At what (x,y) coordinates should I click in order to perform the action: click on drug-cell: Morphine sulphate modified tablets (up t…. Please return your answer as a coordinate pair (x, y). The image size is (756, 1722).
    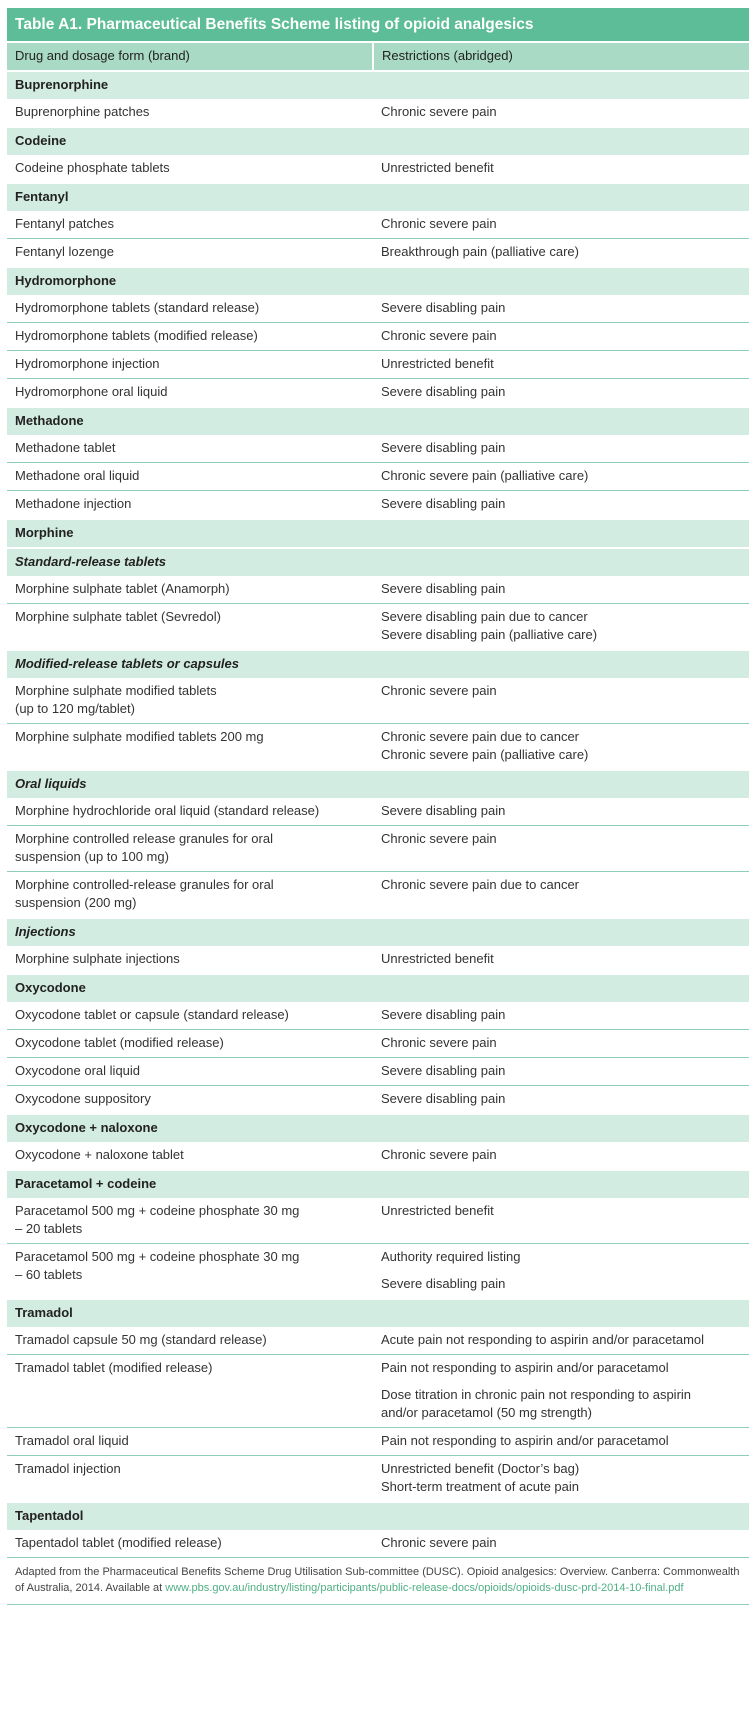
    Looking at the image, I should click on (190, 701).